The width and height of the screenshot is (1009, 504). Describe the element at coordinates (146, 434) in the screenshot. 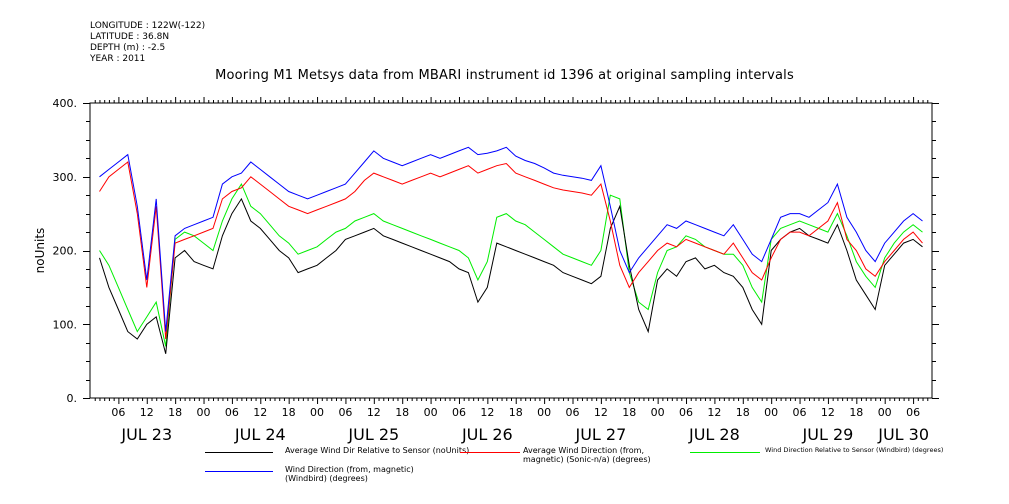

I see `x-day-label: JUL 23` at that location.